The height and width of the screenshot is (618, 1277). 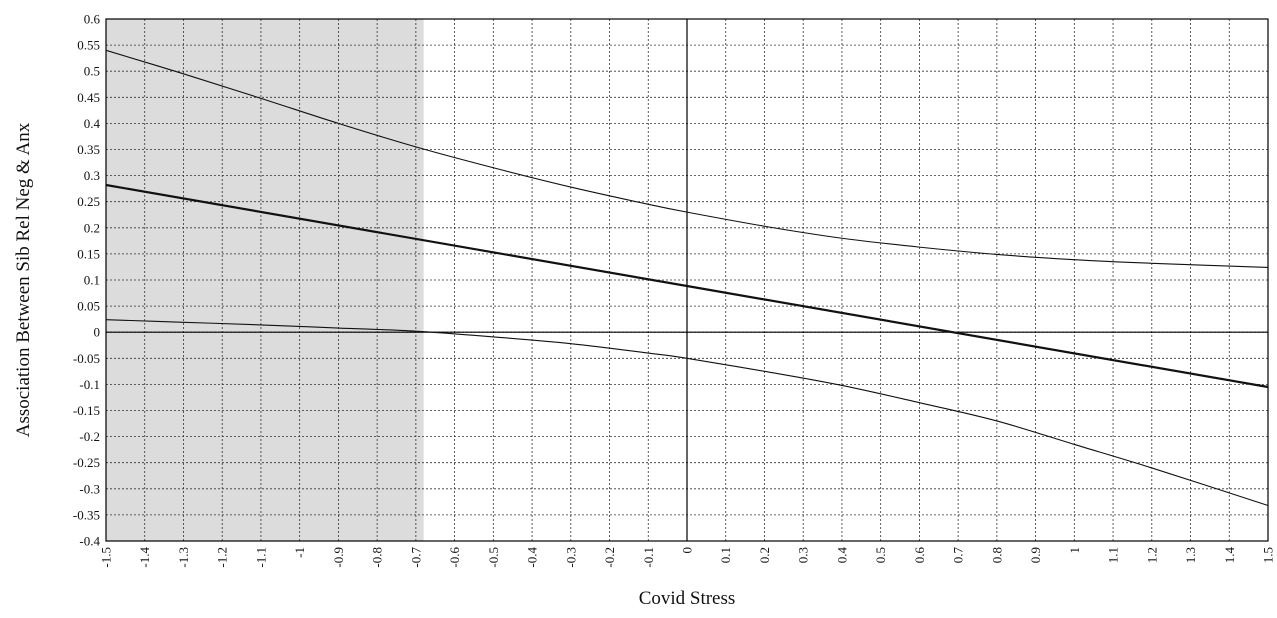 I want to click on x-tick-label: 1.1, so click(x=1113, y=555).